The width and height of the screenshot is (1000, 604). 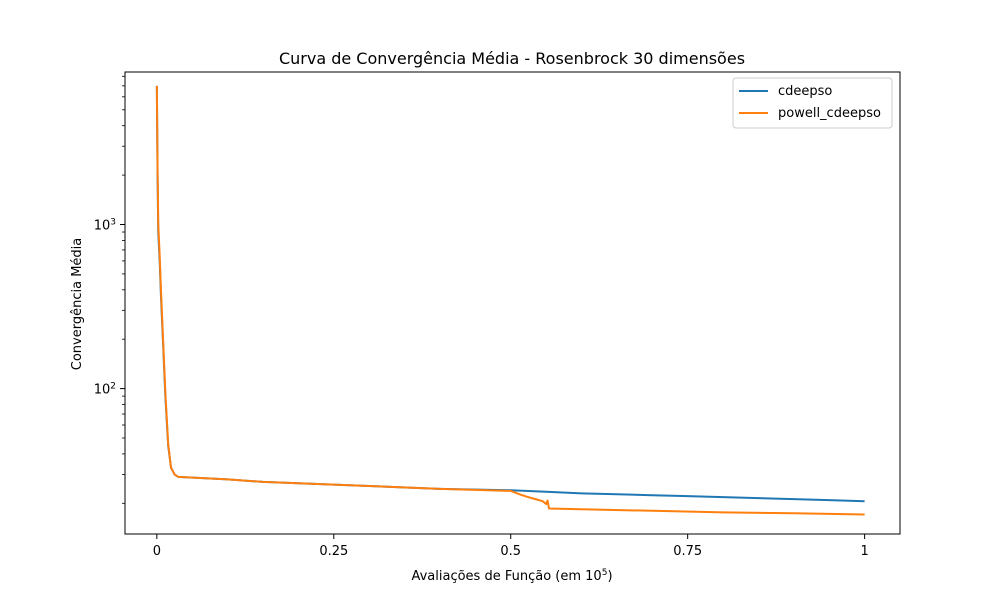 I want to click on legend-label-cdeepso: cdeepso, so click(x=805, y=91).